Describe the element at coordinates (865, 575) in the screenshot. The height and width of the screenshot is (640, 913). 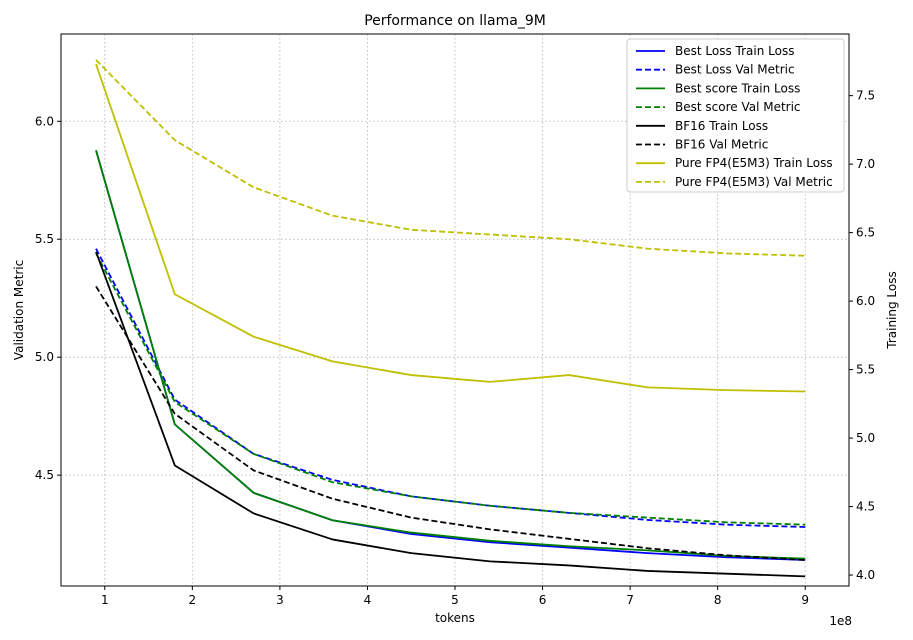
I see `y-tick-label-right: 4.0` at that location.